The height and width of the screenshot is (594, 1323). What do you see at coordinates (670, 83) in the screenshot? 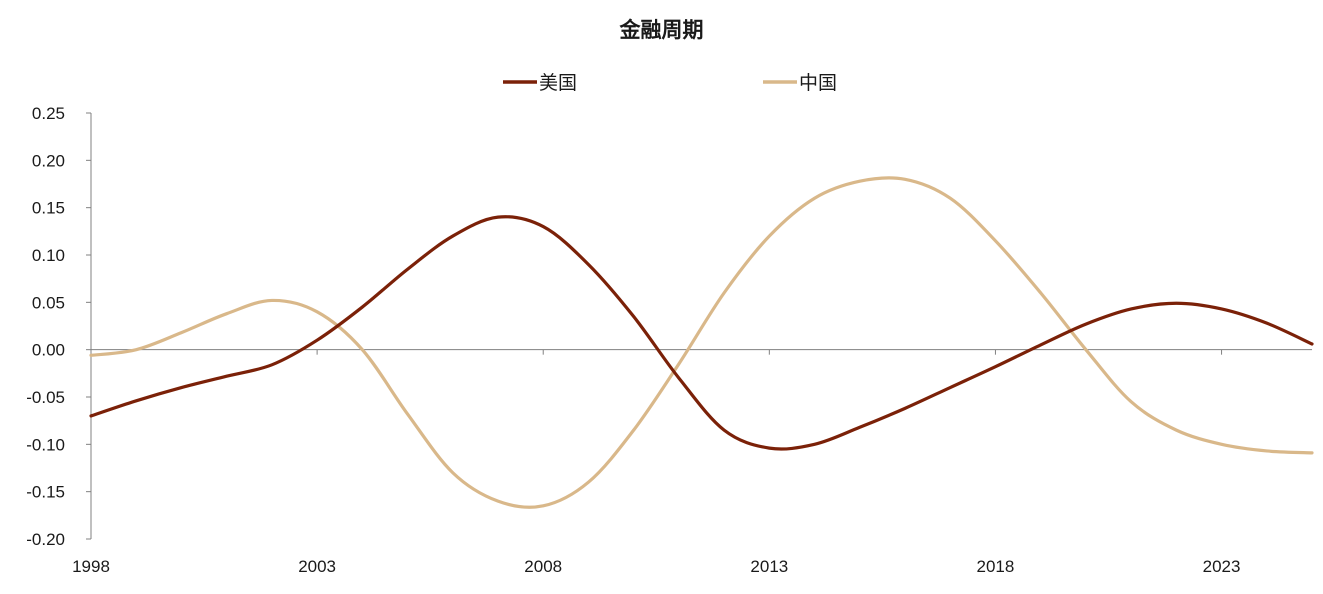
I see `legend: 美国 中国` at bounding box center [670, 83].